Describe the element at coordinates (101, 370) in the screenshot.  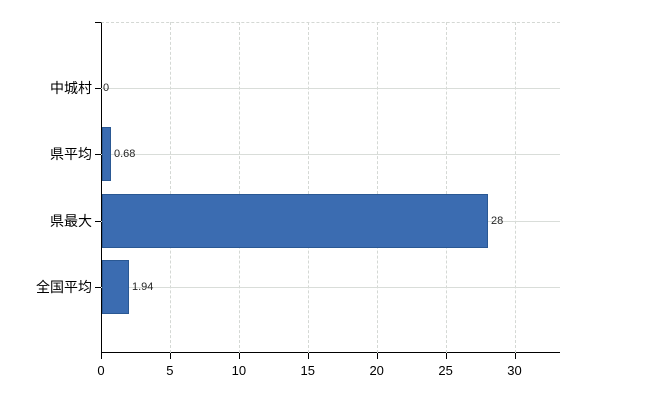
I see `x-tick-label: 0` at that location.